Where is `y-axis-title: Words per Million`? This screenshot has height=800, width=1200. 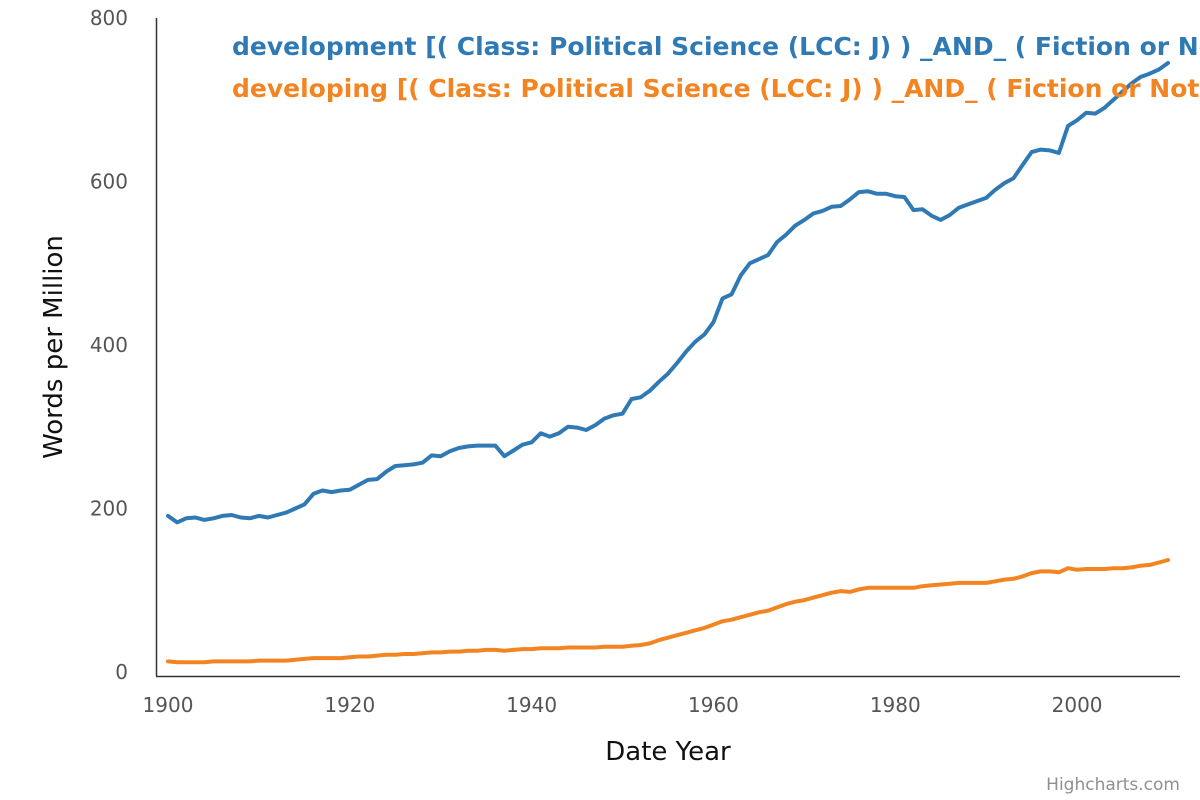 y-axis-title: Words per Million is located at coordinates (54, 347).